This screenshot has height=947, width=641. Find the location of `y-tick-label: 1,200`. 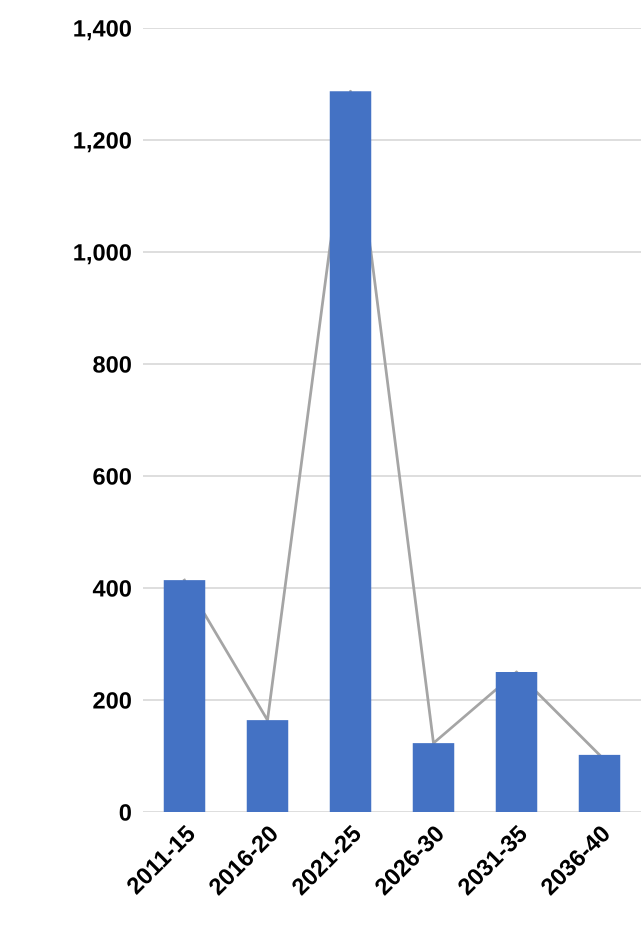

y-tick-label: 1,200 is located at coordinates (102, 142).